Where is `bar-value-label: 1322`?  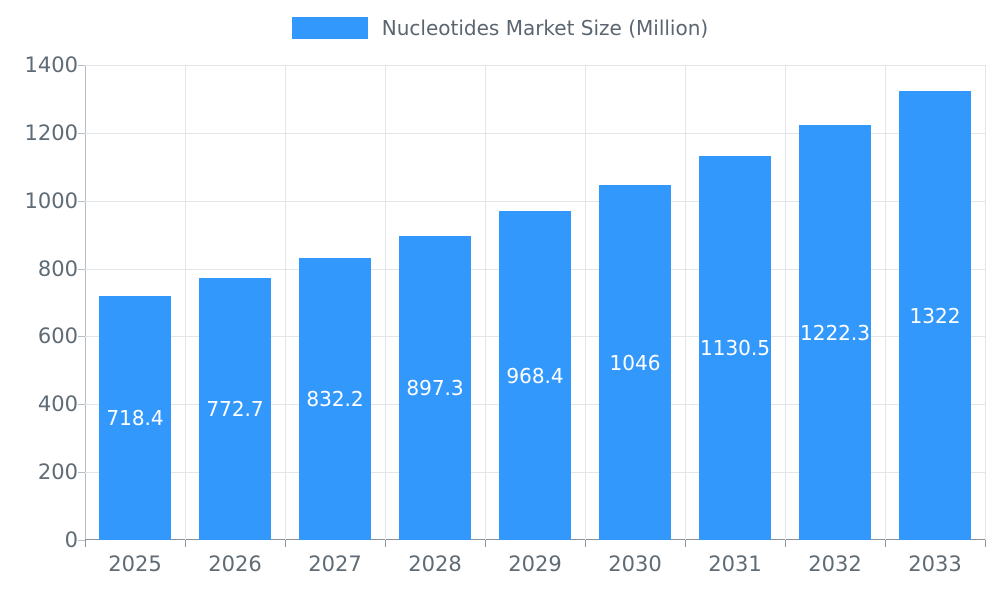
bar-value-label: 1322 is located at coordinates (935, 315).